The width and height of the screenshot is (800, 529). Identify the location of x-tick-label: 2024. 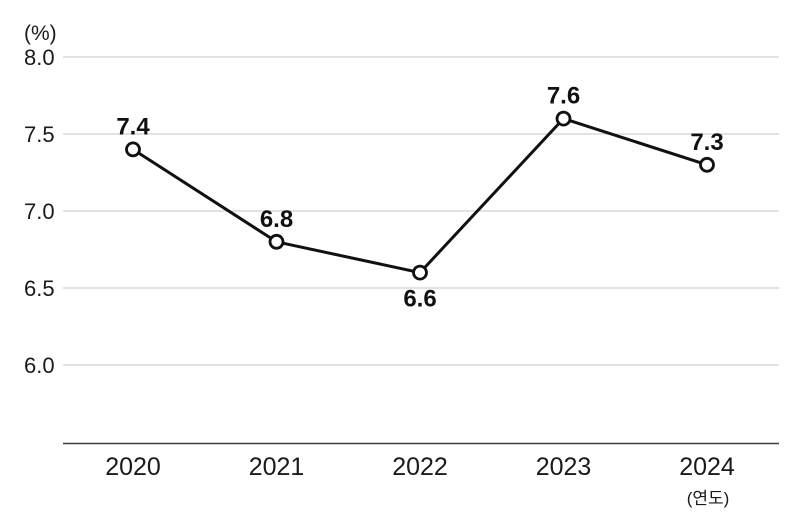
(707, 467).